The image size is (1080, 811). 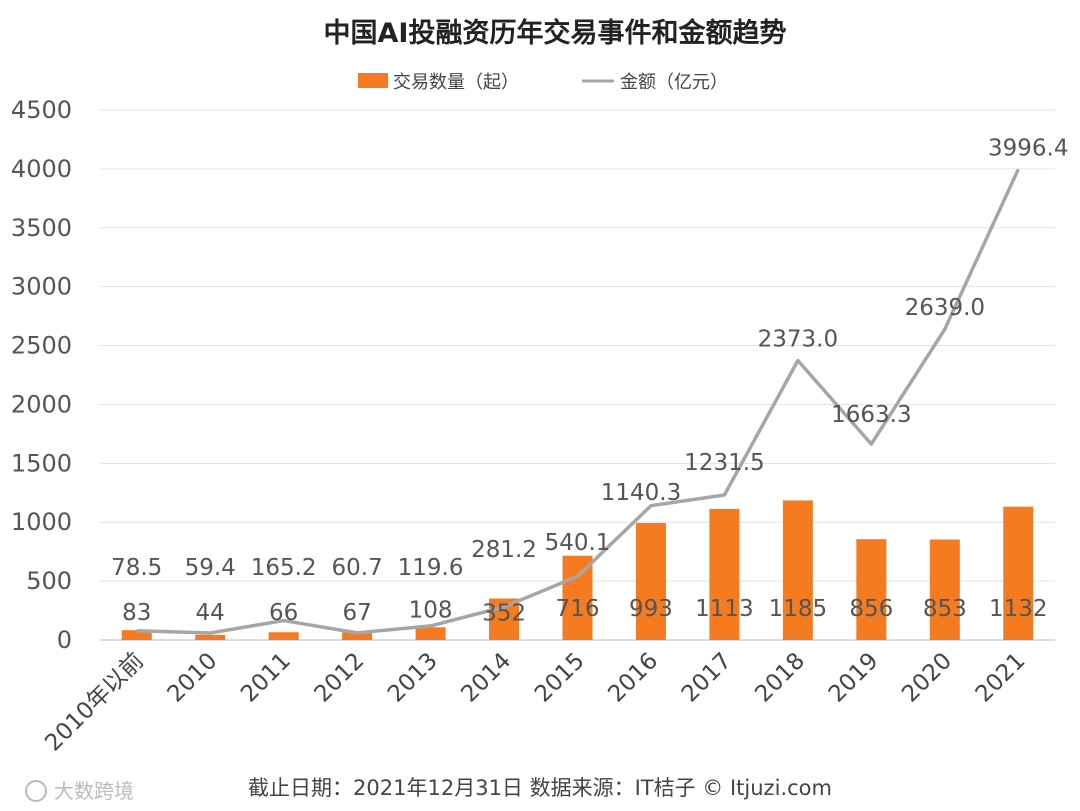 What do you see at coordinates (210, 613) in the screenshot?
I see `bar-data-label: 44` at bounding box center [210, 613].